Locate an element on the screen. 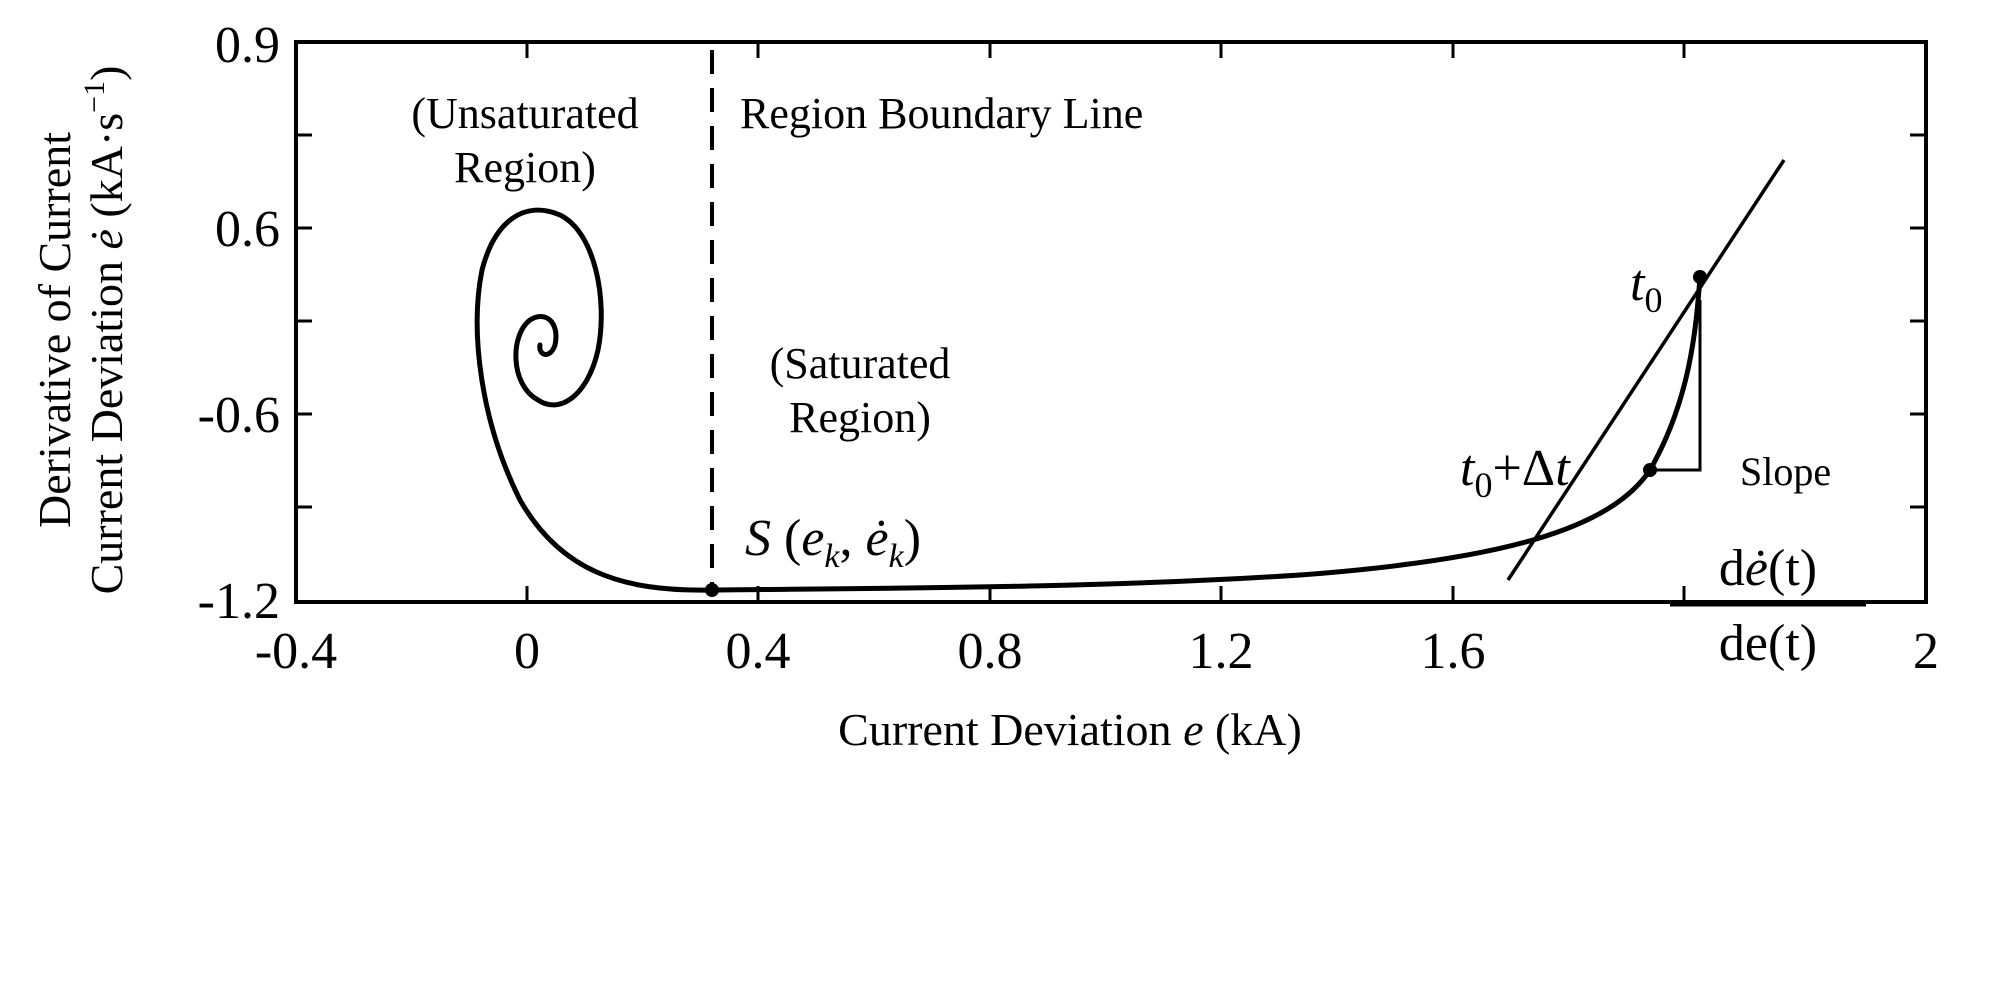  x-tick-label: 1.6 is located at coordinates (1453, 651).